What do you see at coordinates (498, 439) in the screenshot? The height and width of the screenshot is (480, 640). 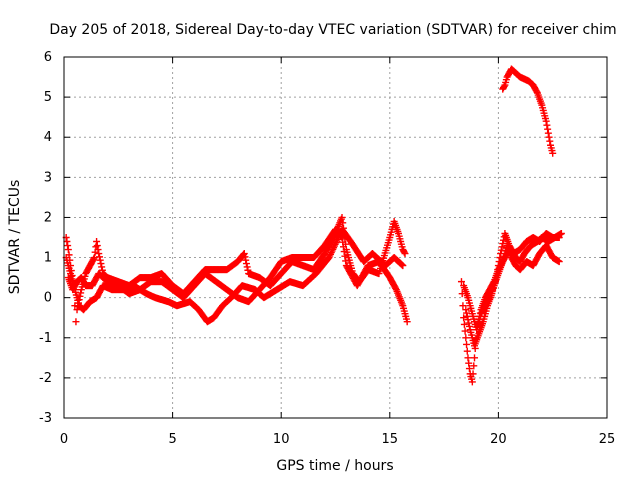 I see `x-tick-label: 20` at bounding box center [498, 439].